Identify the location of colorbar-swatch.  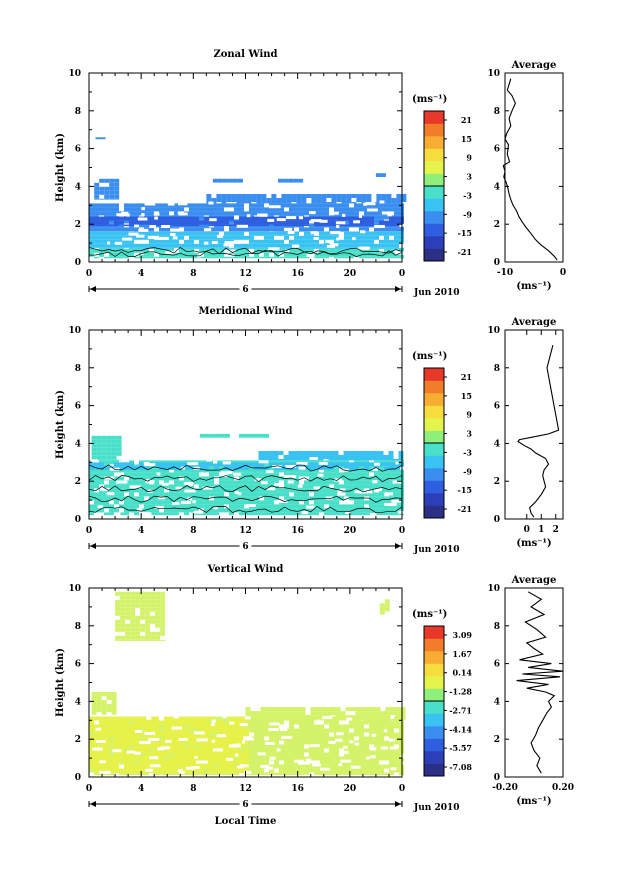
(434, 180).